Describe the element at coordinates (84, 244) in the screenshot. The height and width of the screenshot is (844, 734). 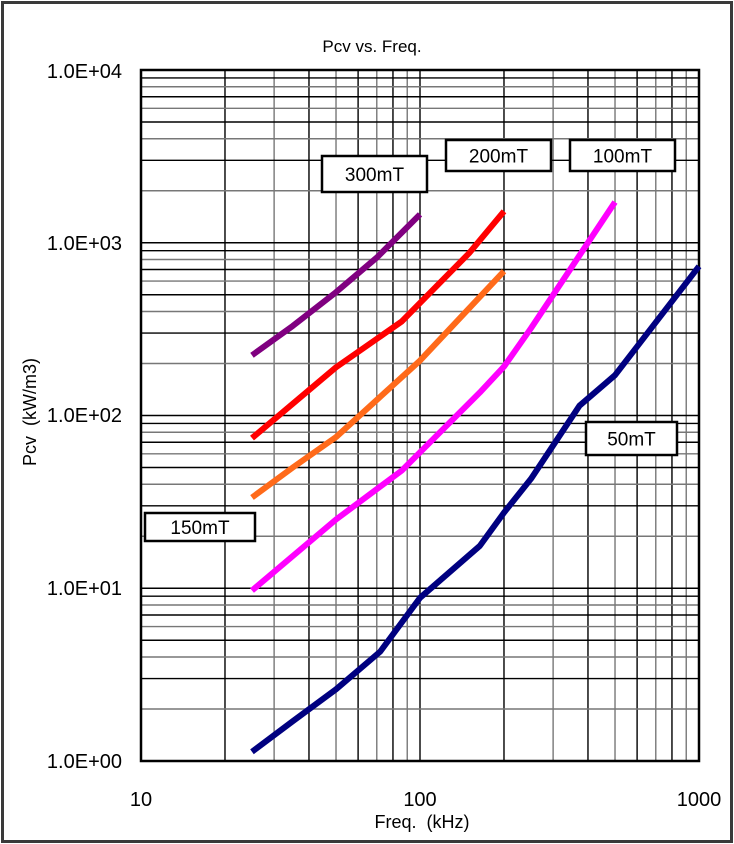
I see `y-tick-label: 1.0E+03` at that location.